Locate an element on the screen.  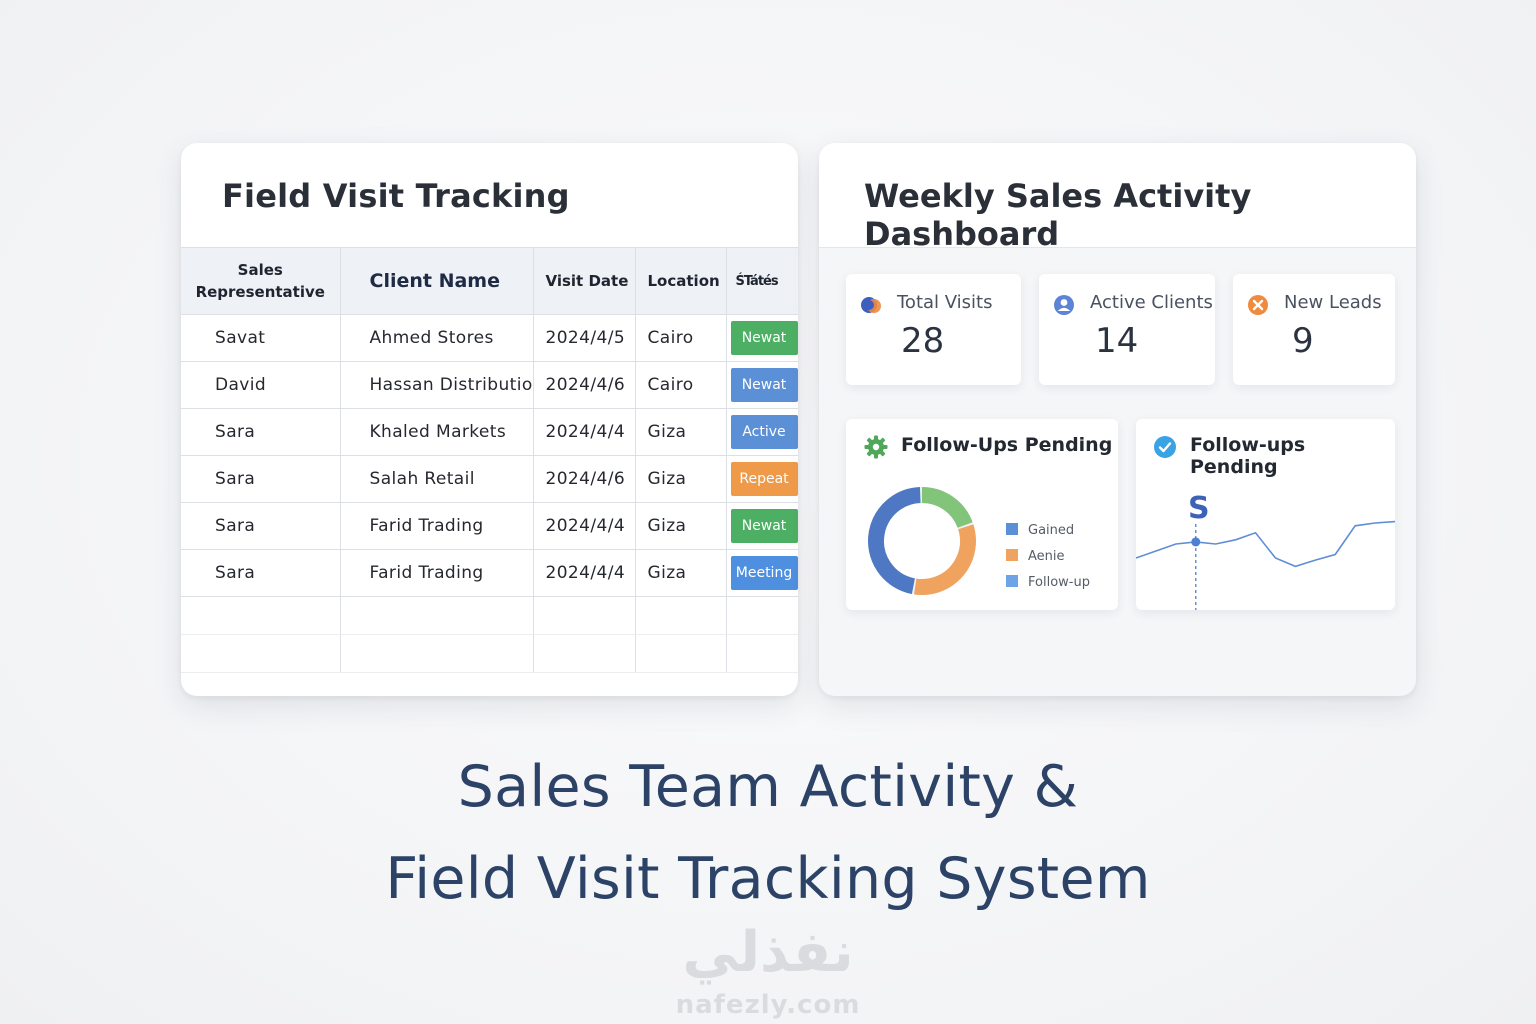
status-badge: Meeting is located at coordinates (764, 573).